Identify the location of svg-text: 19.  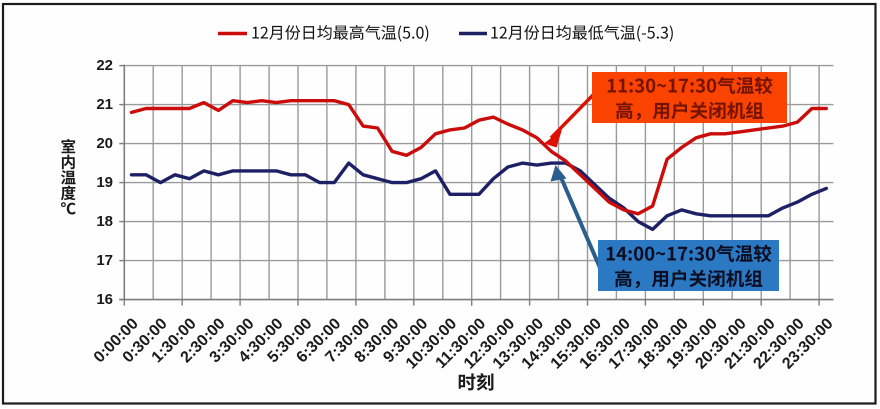
(104, 182).